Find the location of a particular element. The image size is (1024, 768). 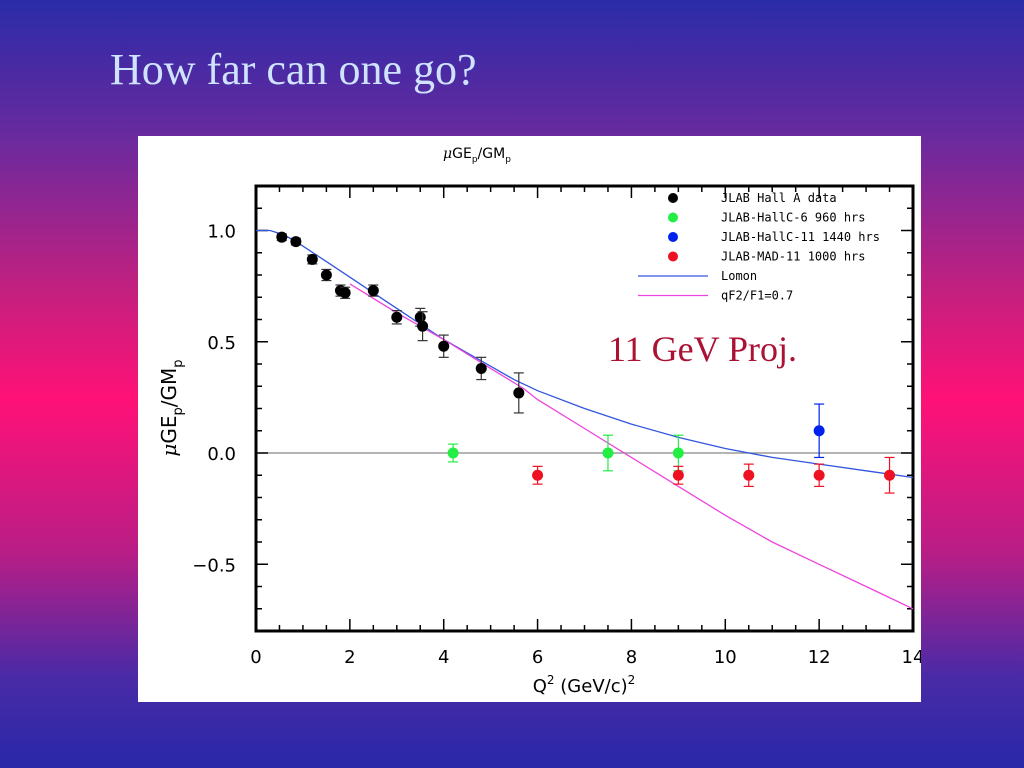

slide-title: How far can one go? is located at coordinates (293, 69).